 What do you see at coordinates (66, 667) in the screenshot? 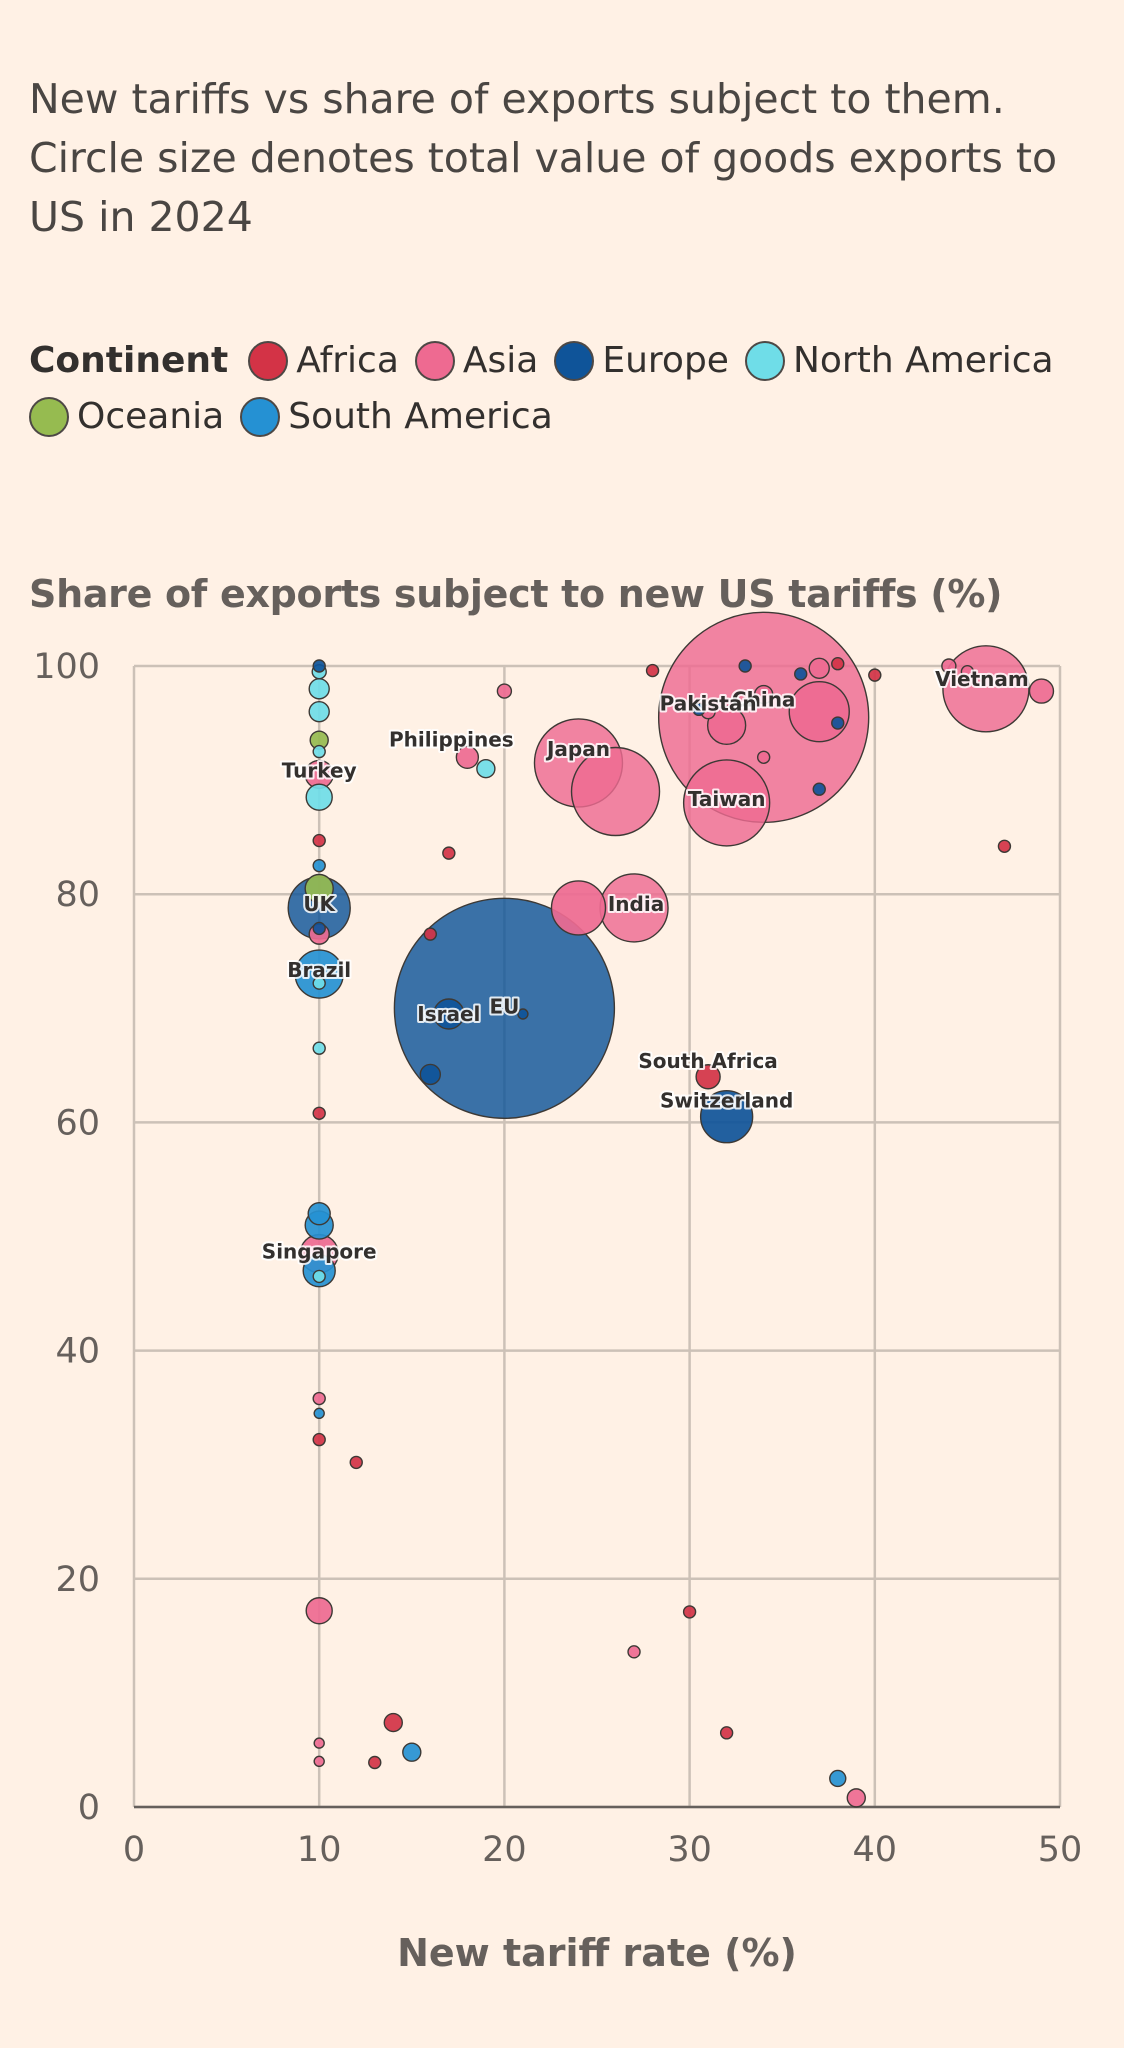
I see `y-tick-label: 100` at bounding box center [66, 667].